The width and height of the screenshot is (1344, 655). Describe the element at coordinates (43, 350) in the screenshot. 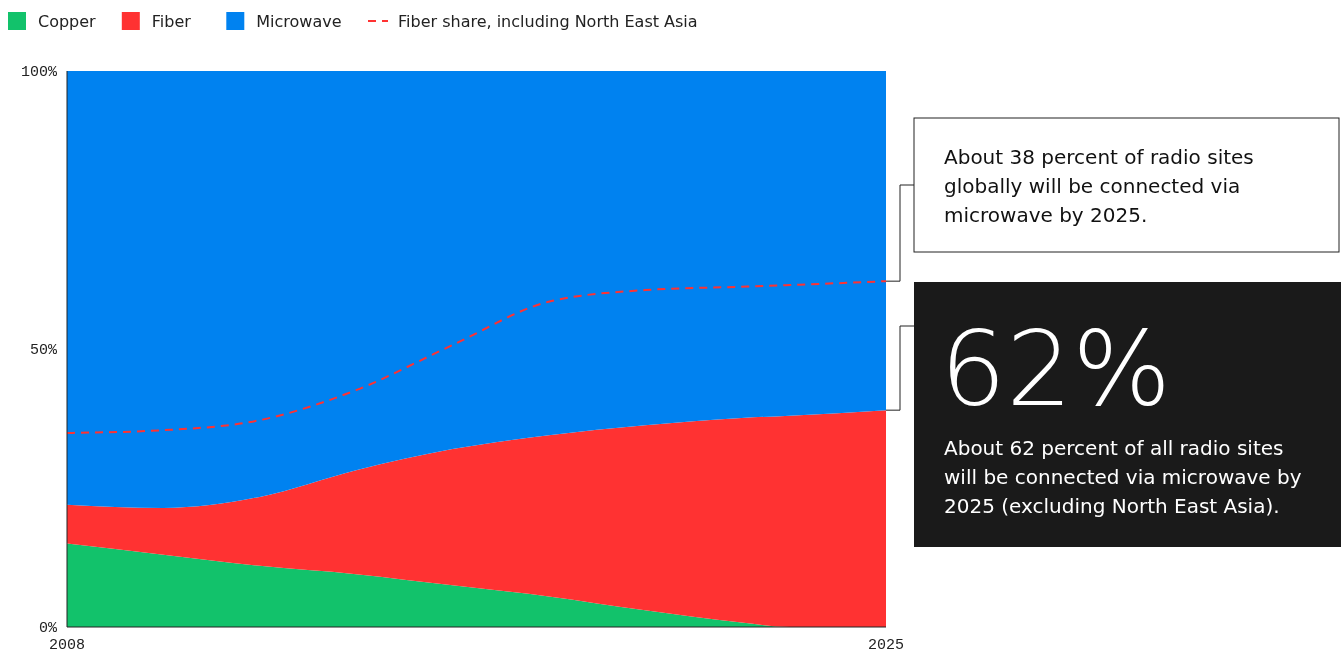

I see `y-tick-label: 50%` at that location.